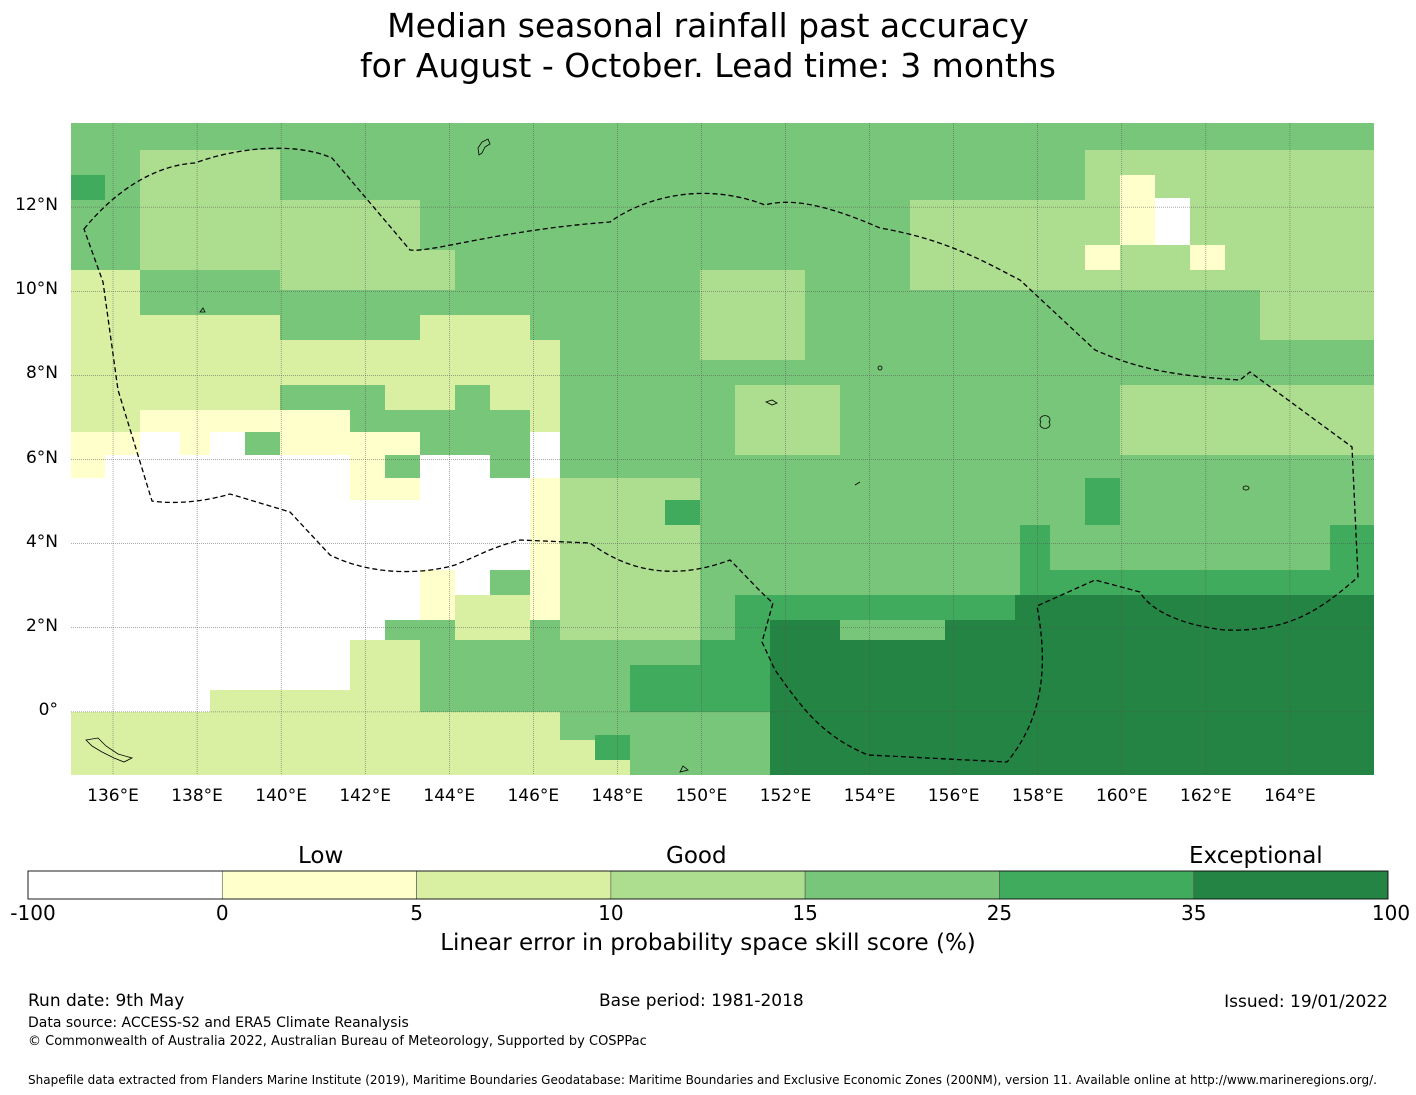 Image resolution: width=1416 pixels, height=1095 pixels. What do you see at coordinates (1391, 913) in the screenshot?
I see `colorbar-tick-label: 100` at bounding box center [1391, 913].